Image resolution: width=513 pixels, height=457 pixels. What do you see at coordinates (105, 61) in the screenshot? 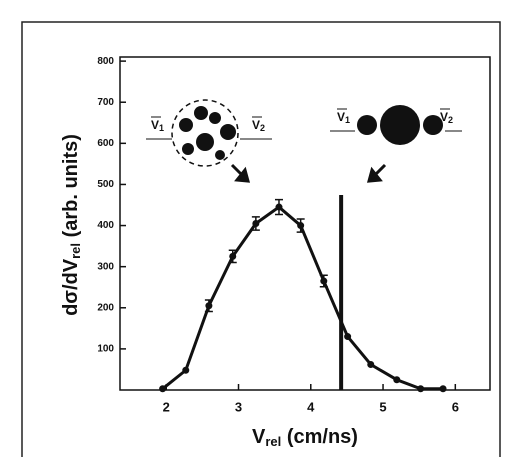
I see `y-tick-label: 800` at bounding box center [105, 61].